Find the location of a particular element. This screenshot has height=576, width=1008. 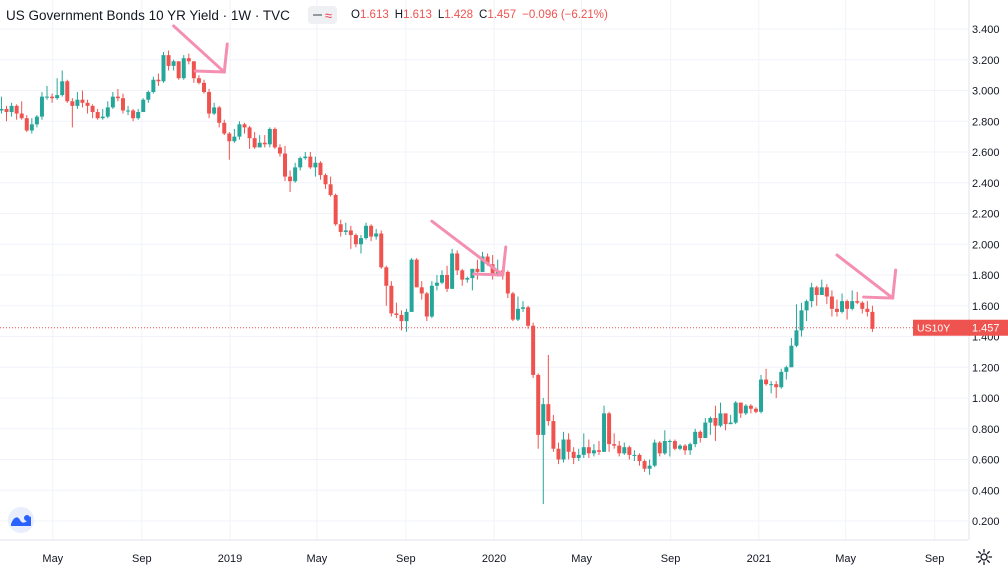

wave-icon: ≈ is located at coordinates (328, 15).